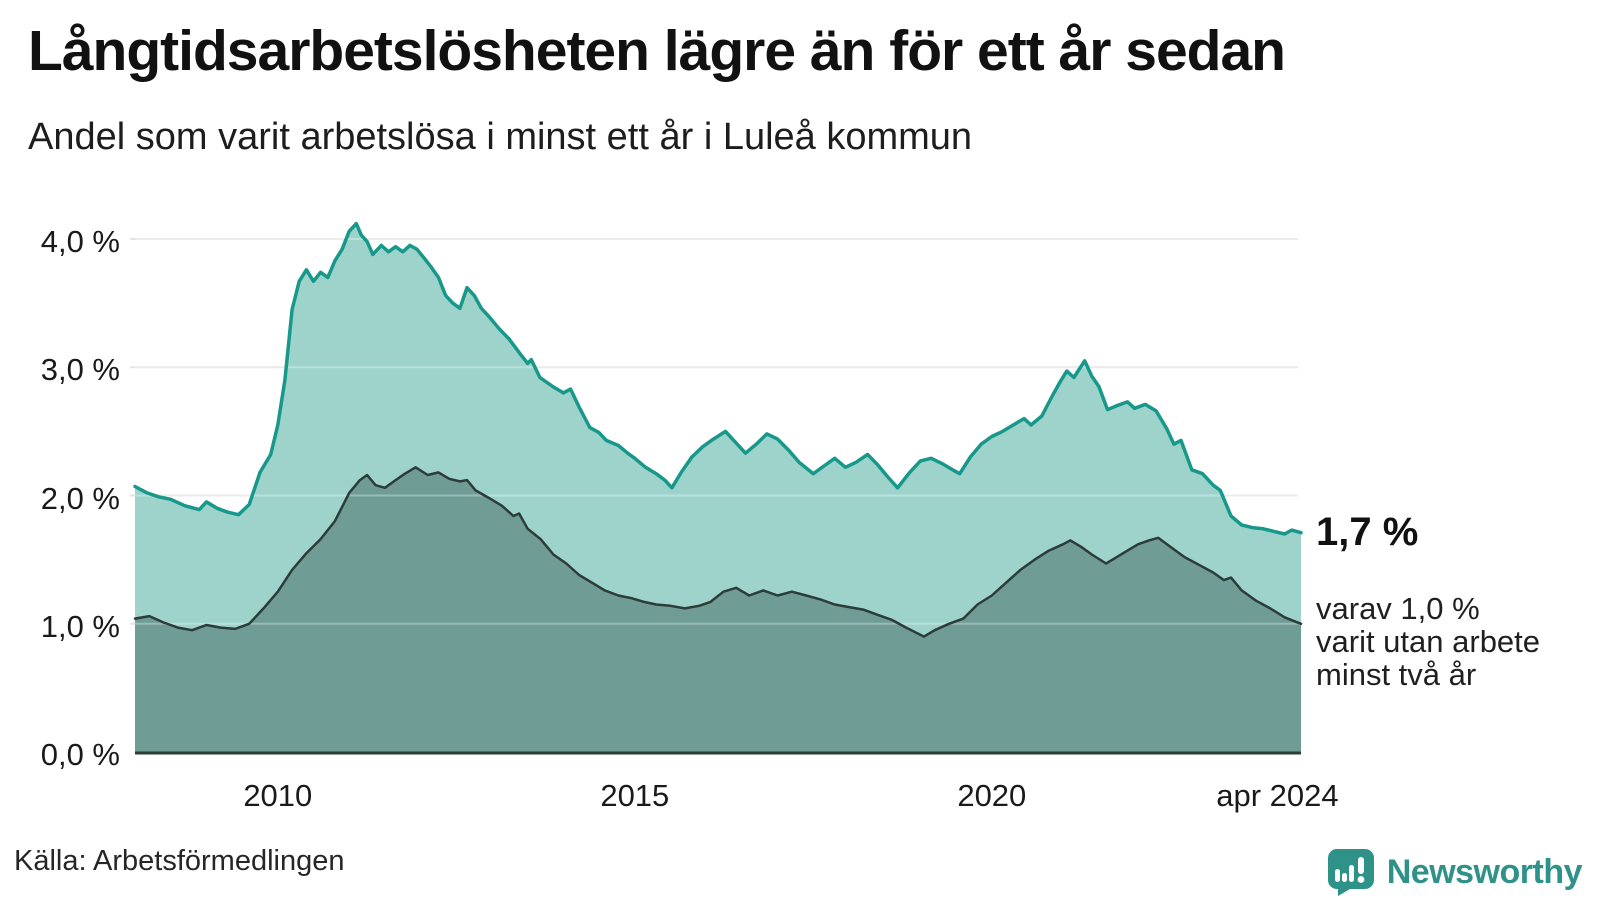  I want to click on line-unemployed-two-years, so click(718, 552).